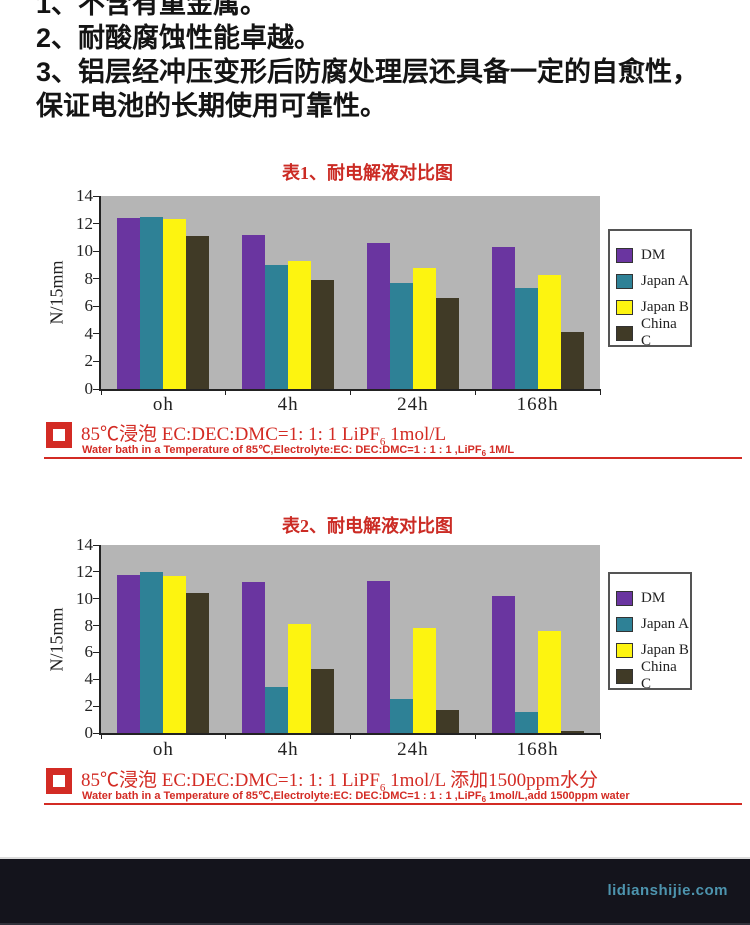  What do you see at coordinates (163, 749) in the screenshot?
I see `chart2-xlabel-oh: oh` at bounding box center [163, 749].